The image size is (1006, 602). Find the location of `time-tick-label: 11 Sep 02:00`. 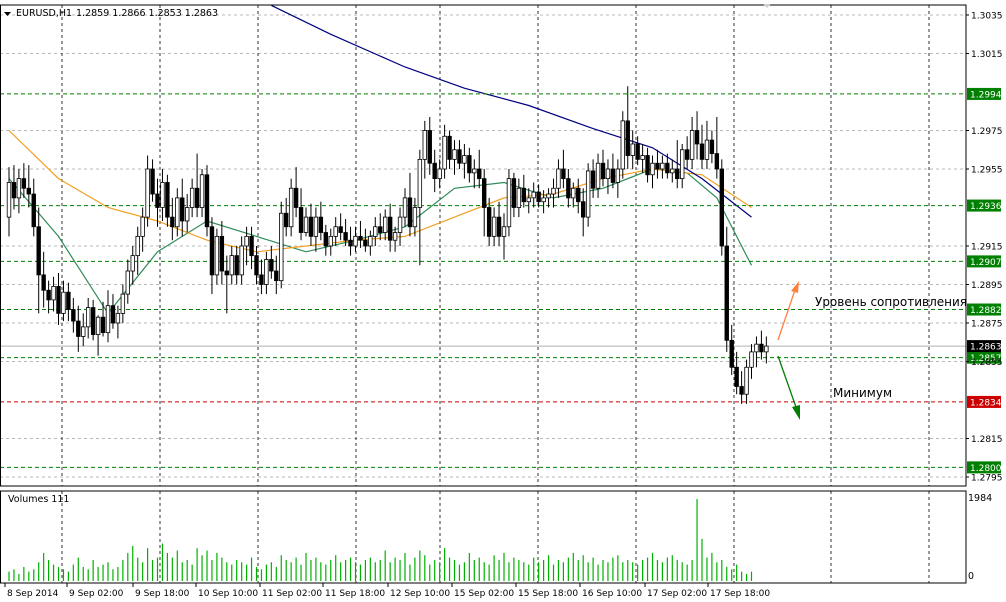

time-tick-label: 11 Sep 02:00 is located at coordinates (292, 594).